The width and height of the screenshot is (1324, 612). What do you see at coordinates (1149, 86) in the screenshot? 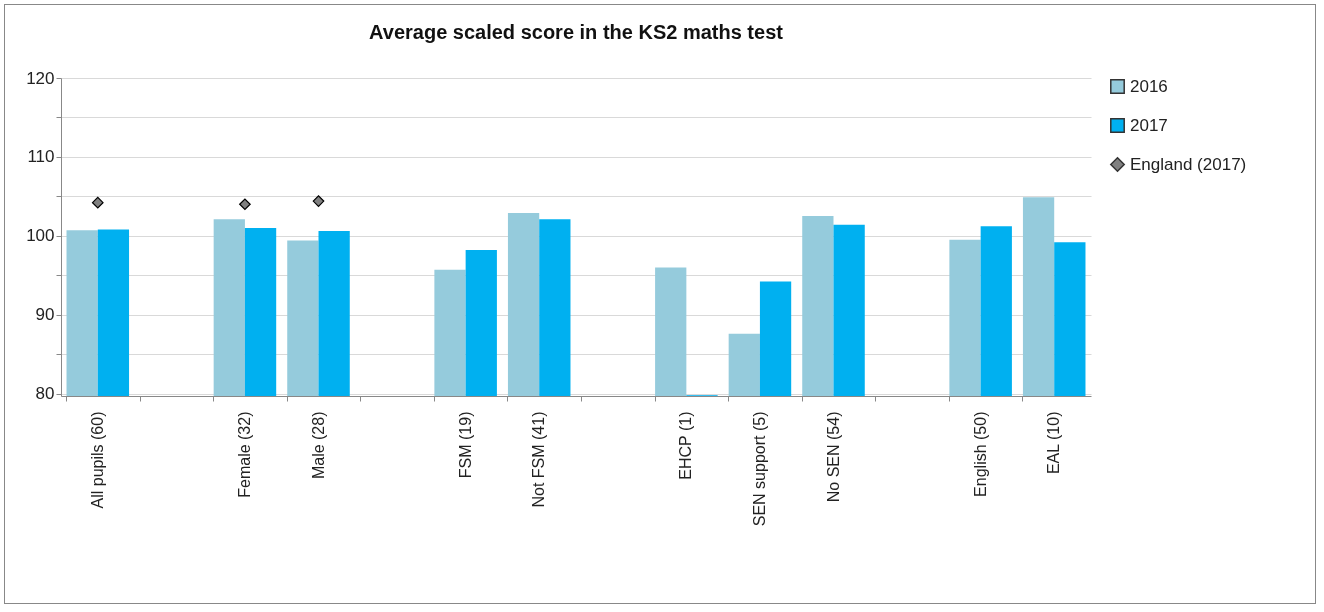
I see `legend-label: 2016` at bounding box center [1149, 86].